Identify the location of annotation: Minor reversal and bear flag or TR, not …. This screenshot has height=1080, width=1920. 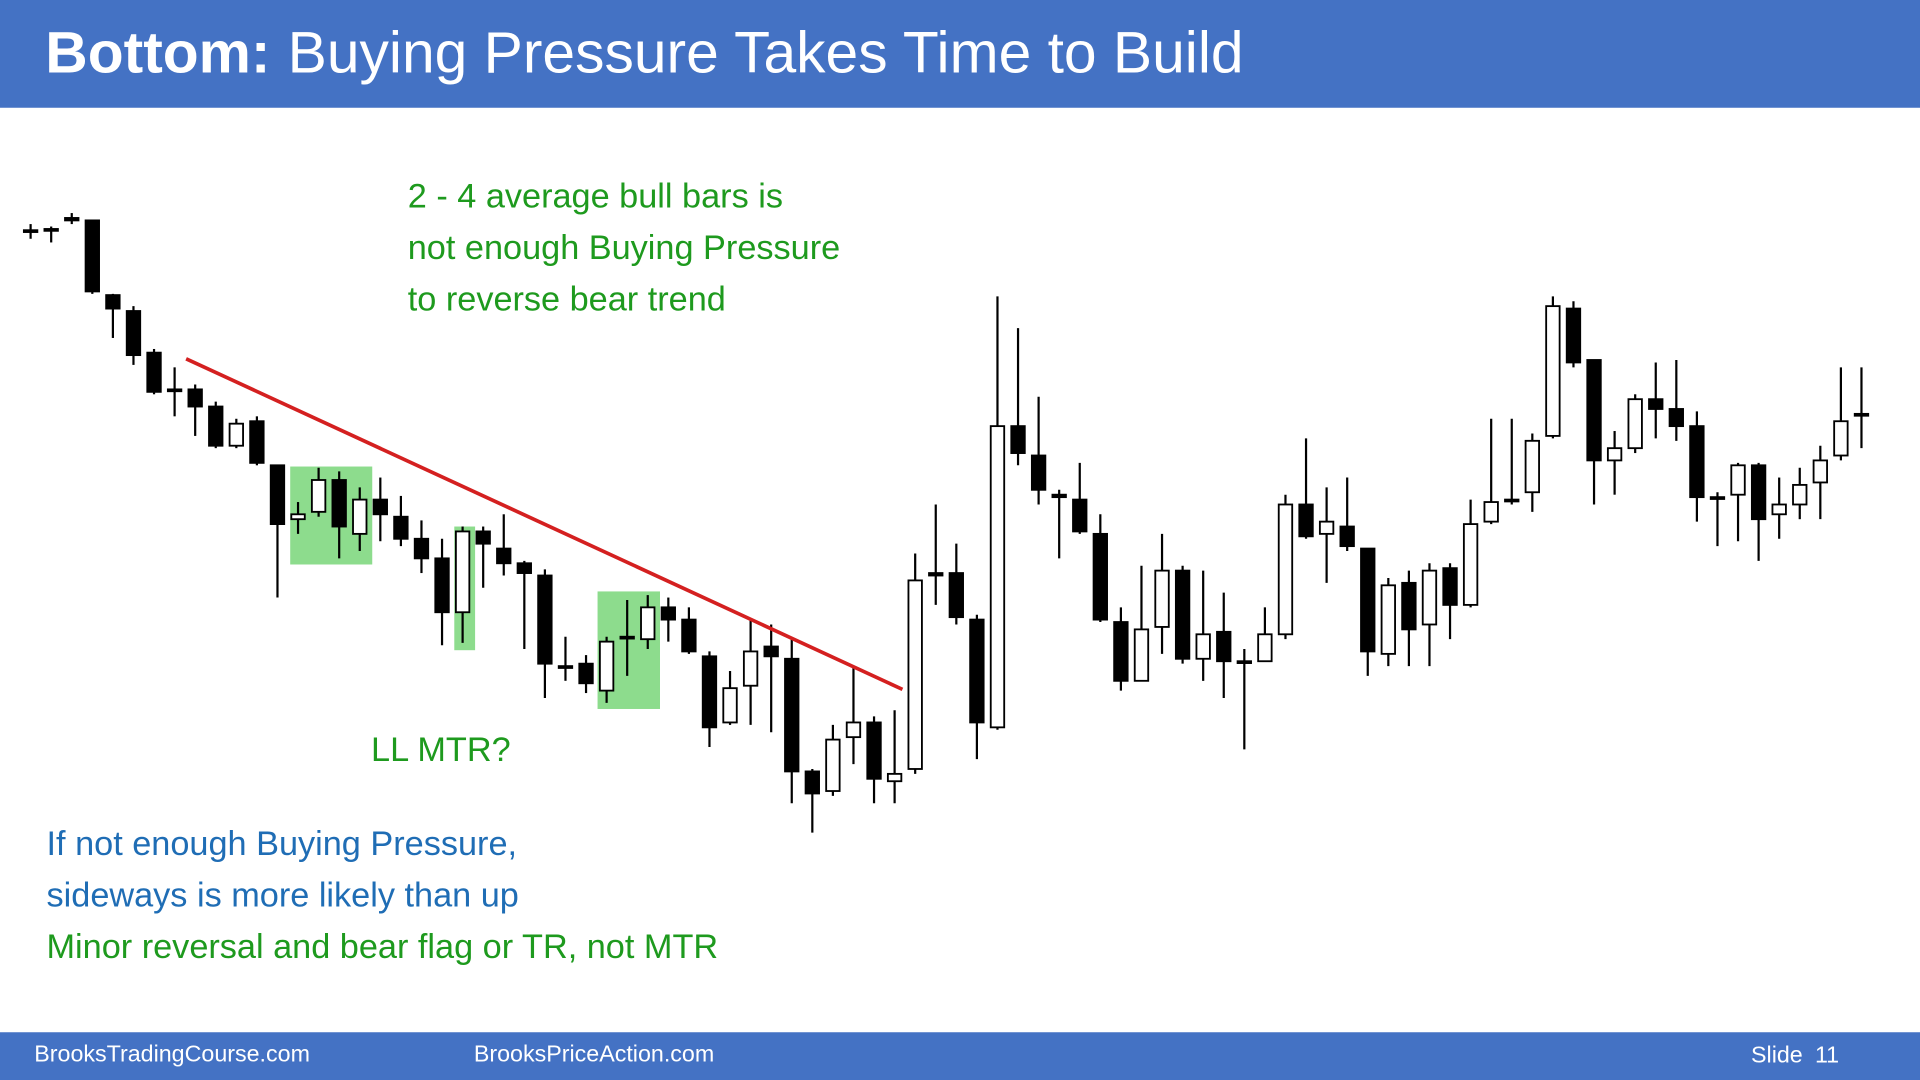
(383, 947).